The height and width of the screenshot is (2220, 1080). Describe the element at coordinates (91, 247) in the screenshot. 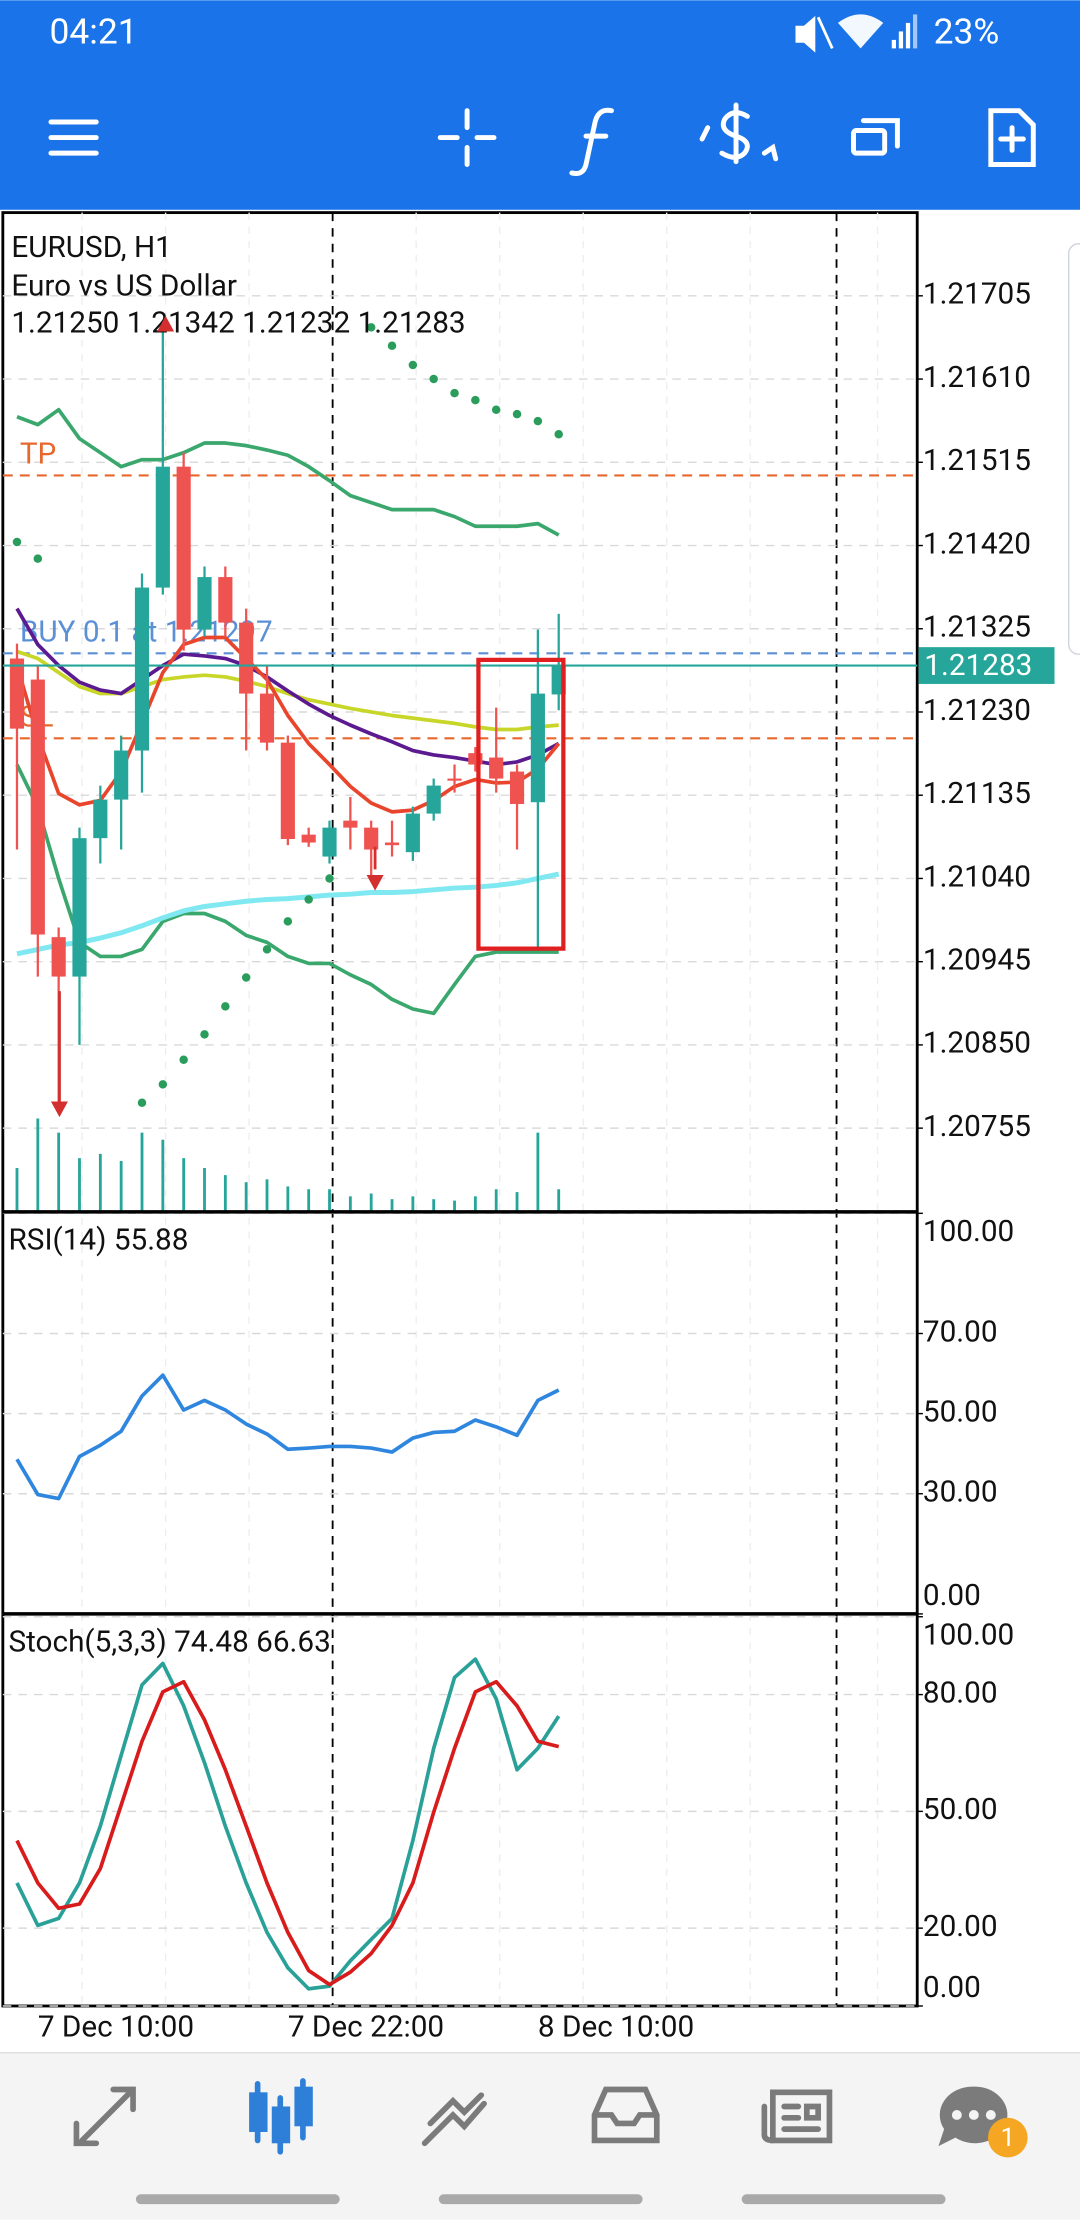

I see `chart-title: EURUSD, H1` at that location.